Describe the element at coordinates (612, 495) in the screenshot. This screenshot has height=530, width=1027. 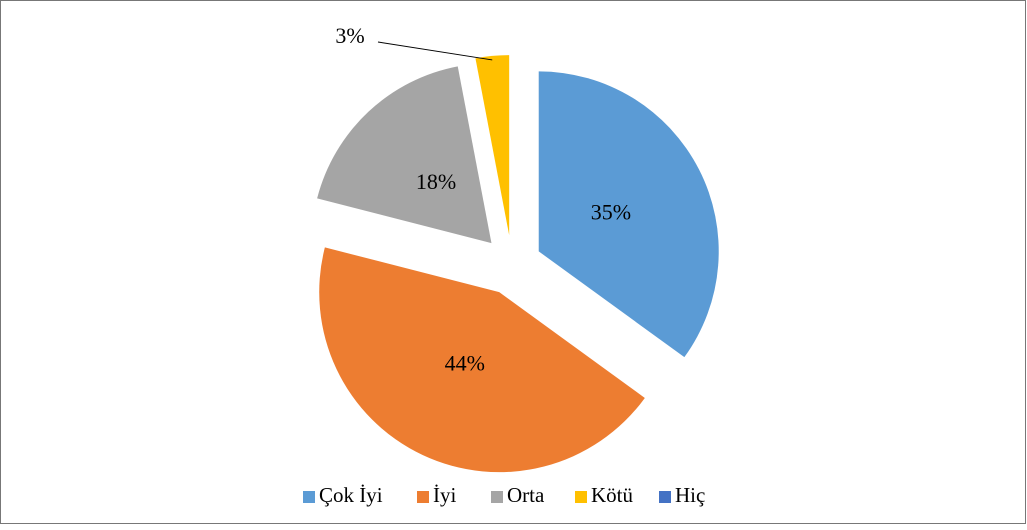
I see `legend-label: Kötü` at that location.